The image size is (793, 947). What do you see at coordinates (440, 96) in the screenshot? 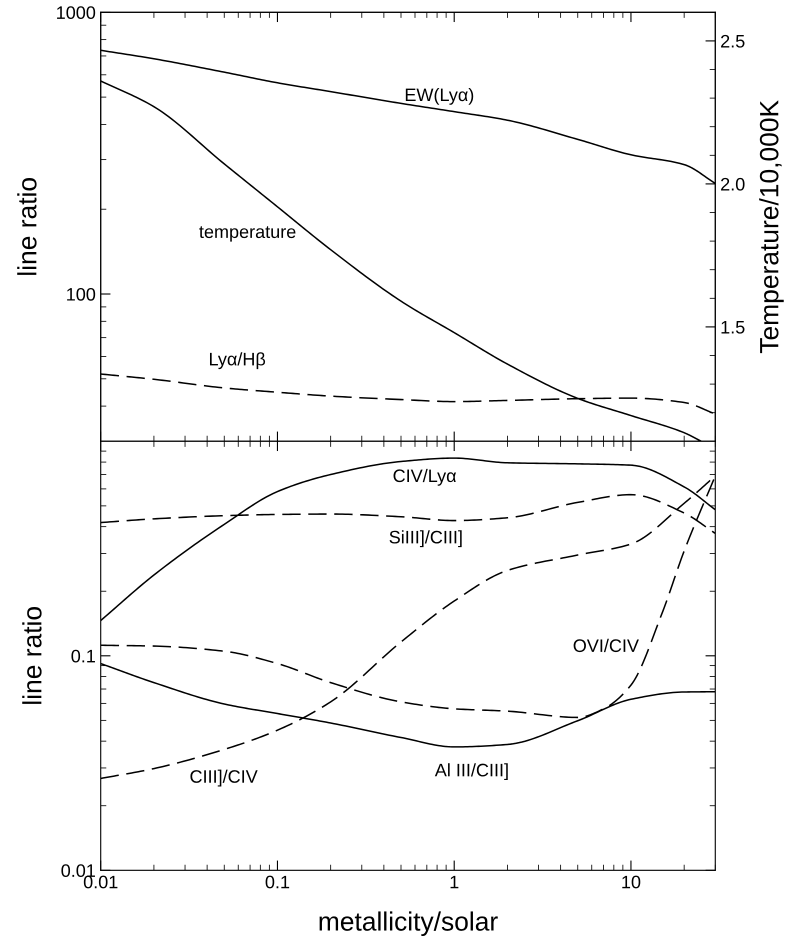
I see `series-label: EW(Lyα)` at bounding box center [440, 96].